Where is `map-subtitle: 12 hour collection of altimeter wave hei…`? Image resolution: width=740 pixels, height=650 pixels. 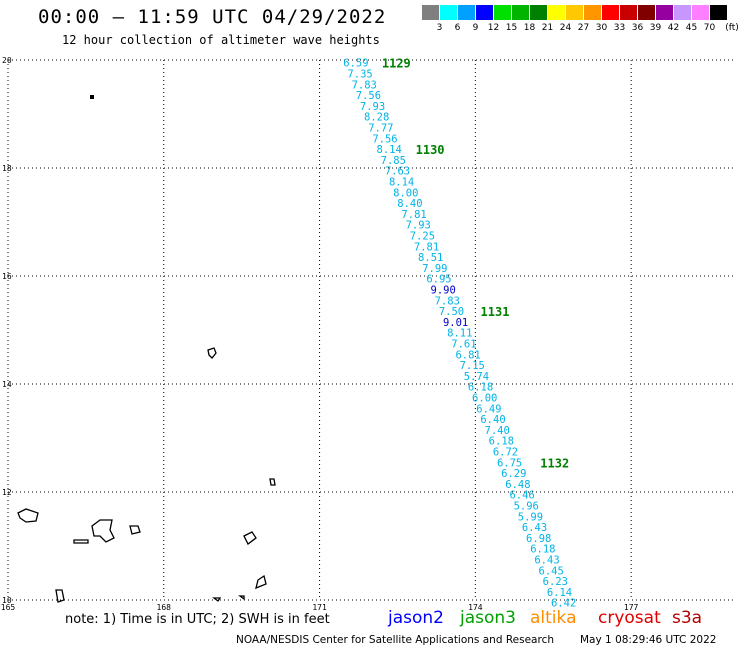 map-subtitle: 12 hour collection of altimeter wave hei… is located at coordinates (221, 40).